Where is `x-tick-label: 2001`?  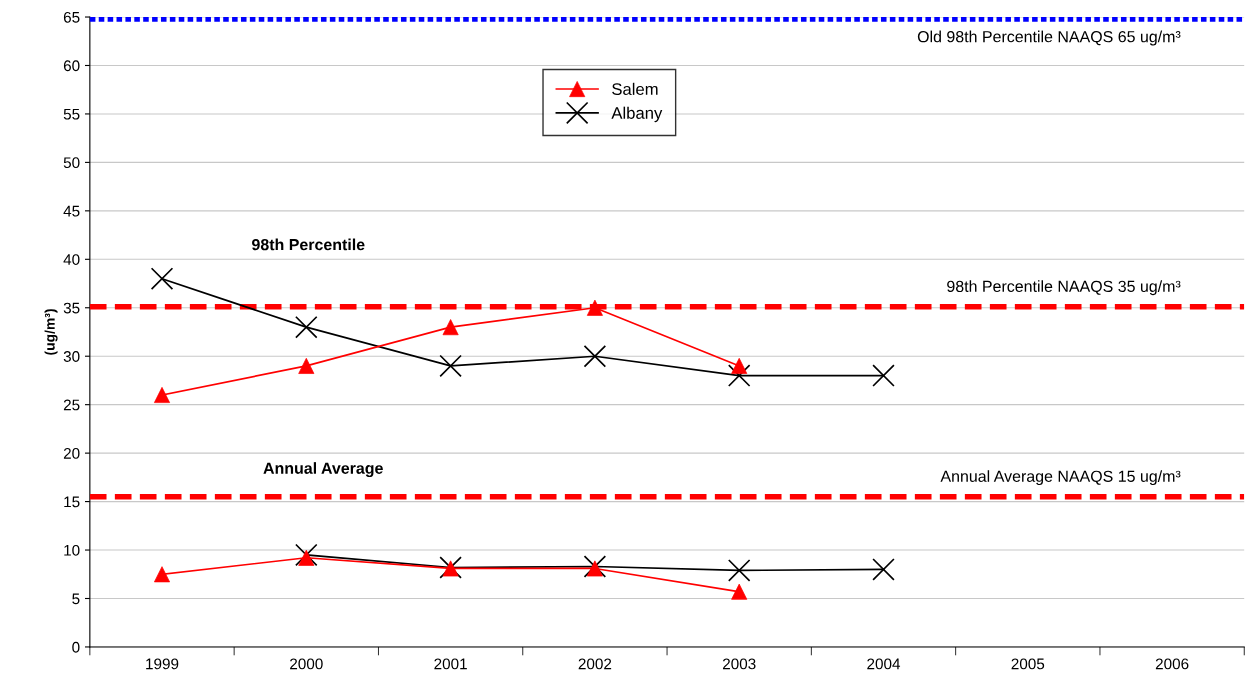 x-tick-label: 2001 is located at coordinates (450, 664).